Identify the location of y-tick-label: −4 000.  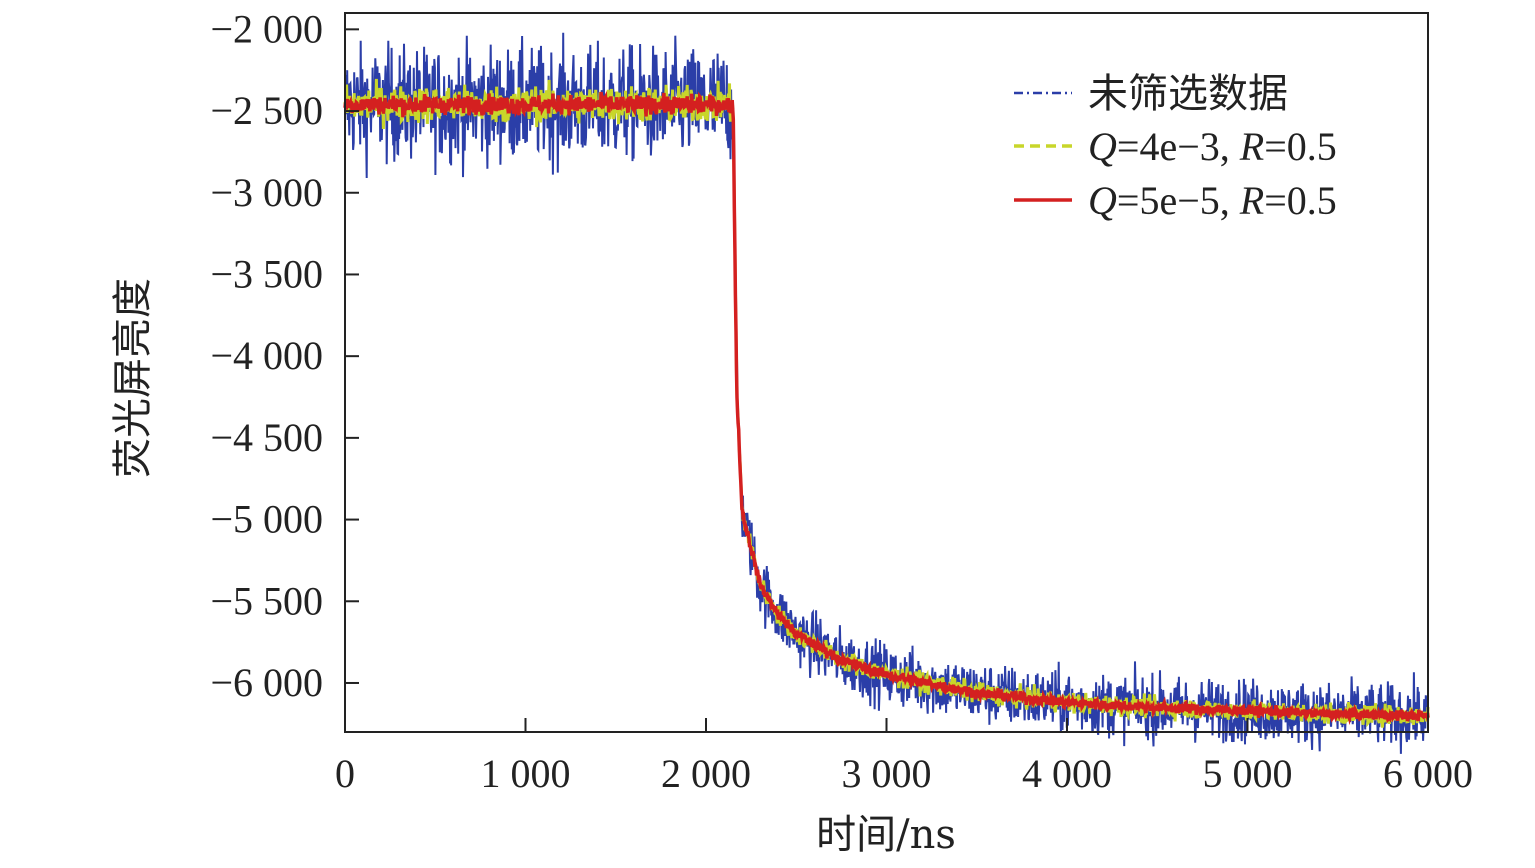
(266, 355).